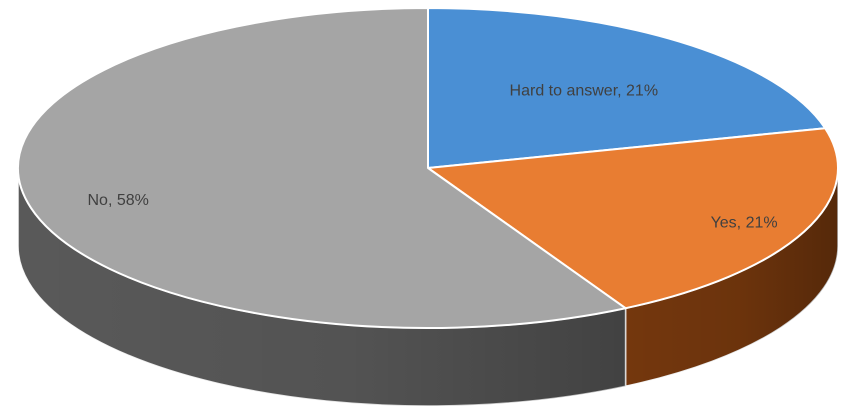 The width and height of the screenshot is (857, 409). I want to click on data-label-no: No, 58%, so click(118, 200).